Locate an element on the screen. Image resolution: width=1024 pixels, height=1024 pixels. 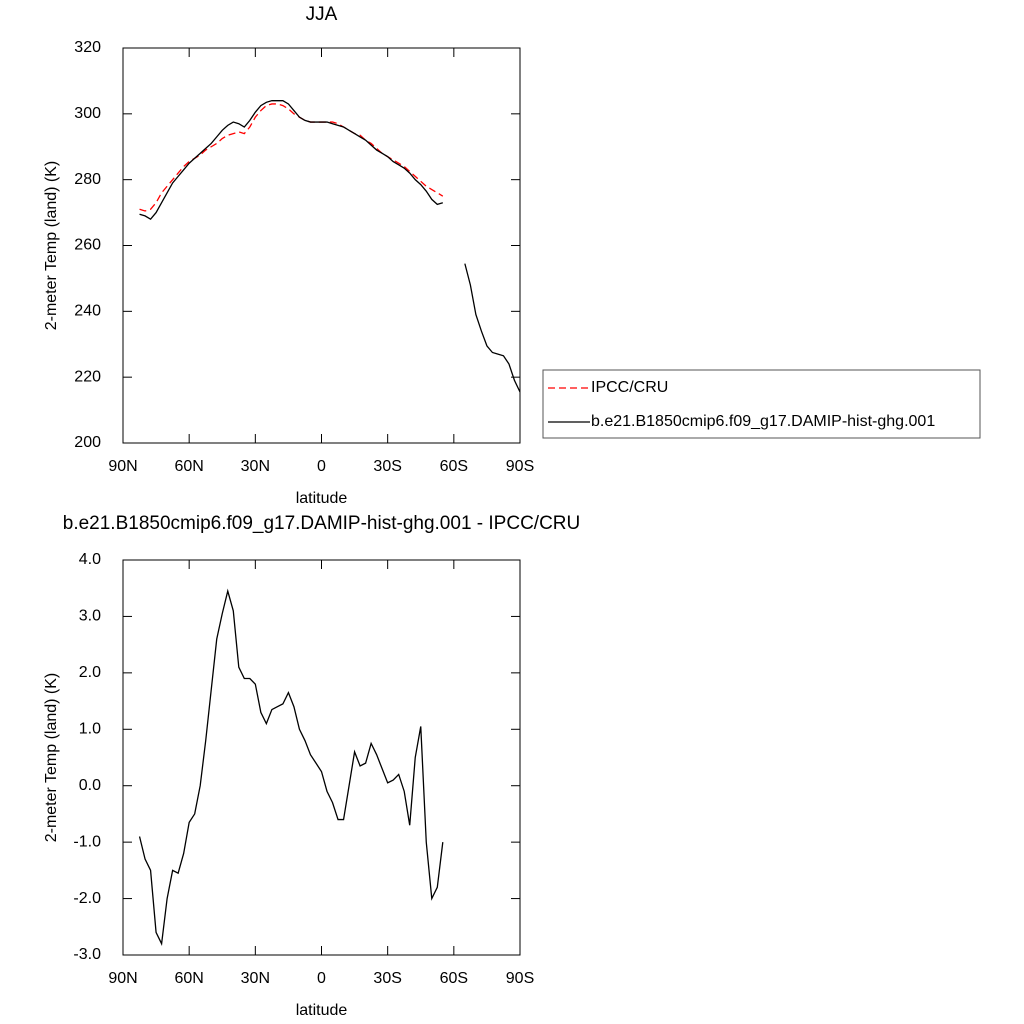
y-tick-label: 220 is located at coordinates (87, 376).